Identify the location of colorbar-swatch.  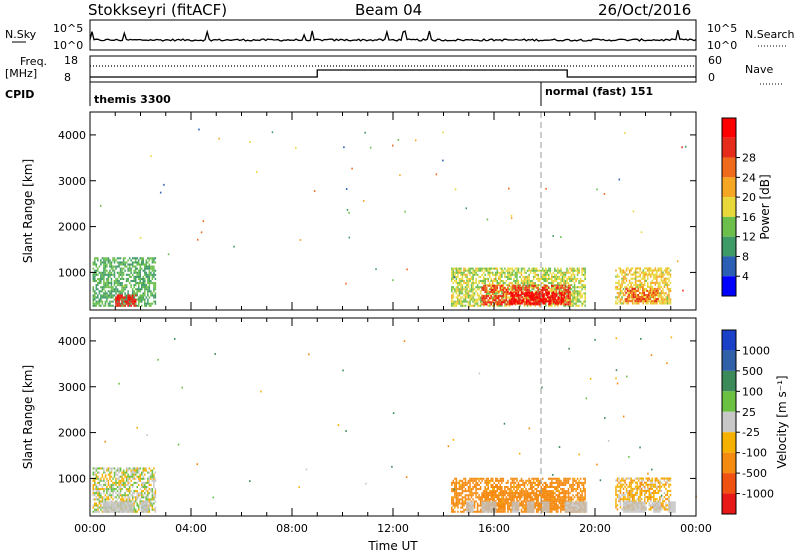
(729, 207).